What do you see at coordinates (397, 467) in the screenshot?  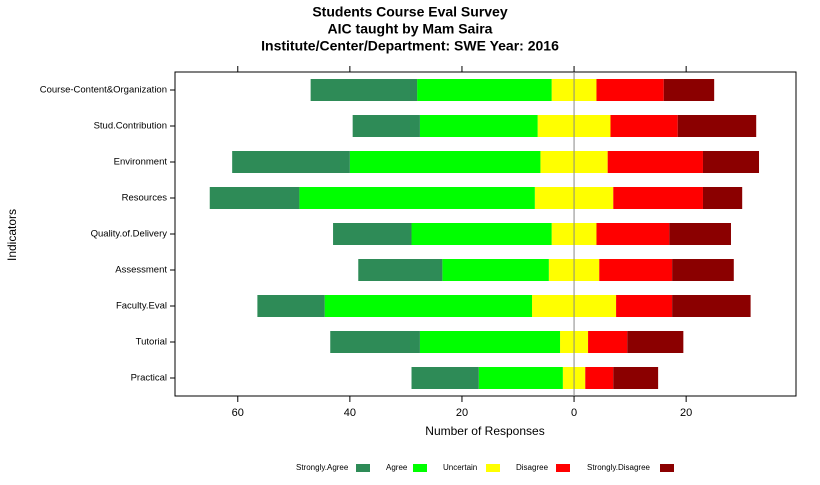 I see `legend-label: Agree` at bounding box center [397, 467].